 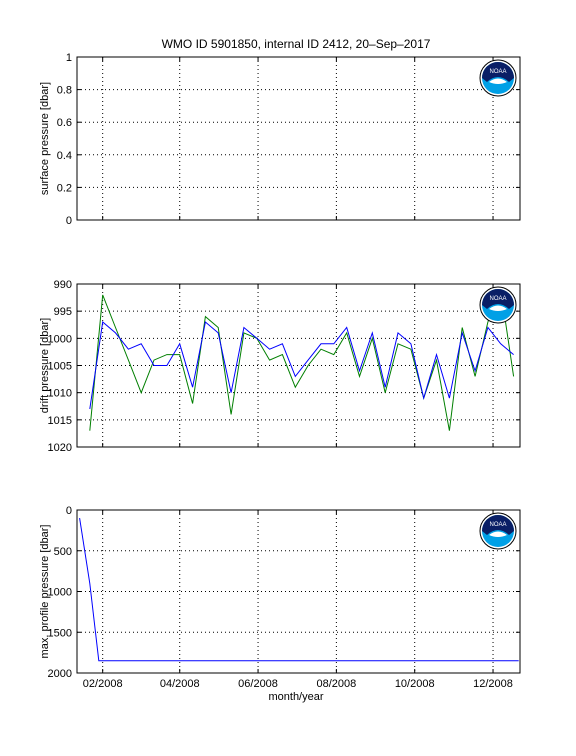 I want to click on y-tick-label: 500, so click(x=63, y=552).